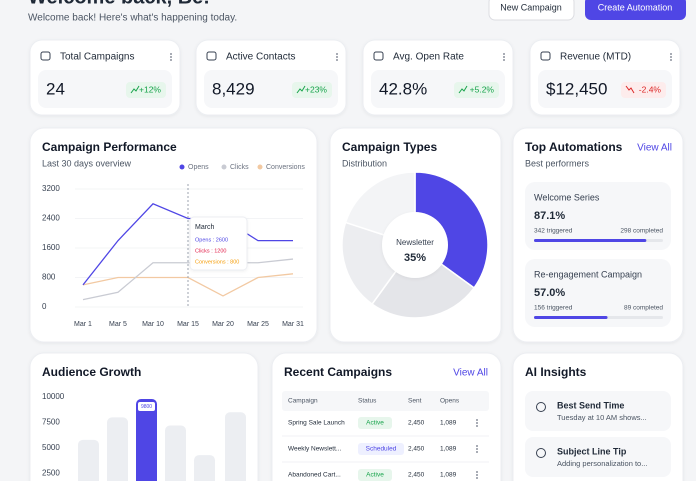 Image resolution: width=696 pixels, height=481 pixels. What do you see at coordinates (423, 281) in the screenshot?
I see `pie-slice` at bounding box center [423, 281].